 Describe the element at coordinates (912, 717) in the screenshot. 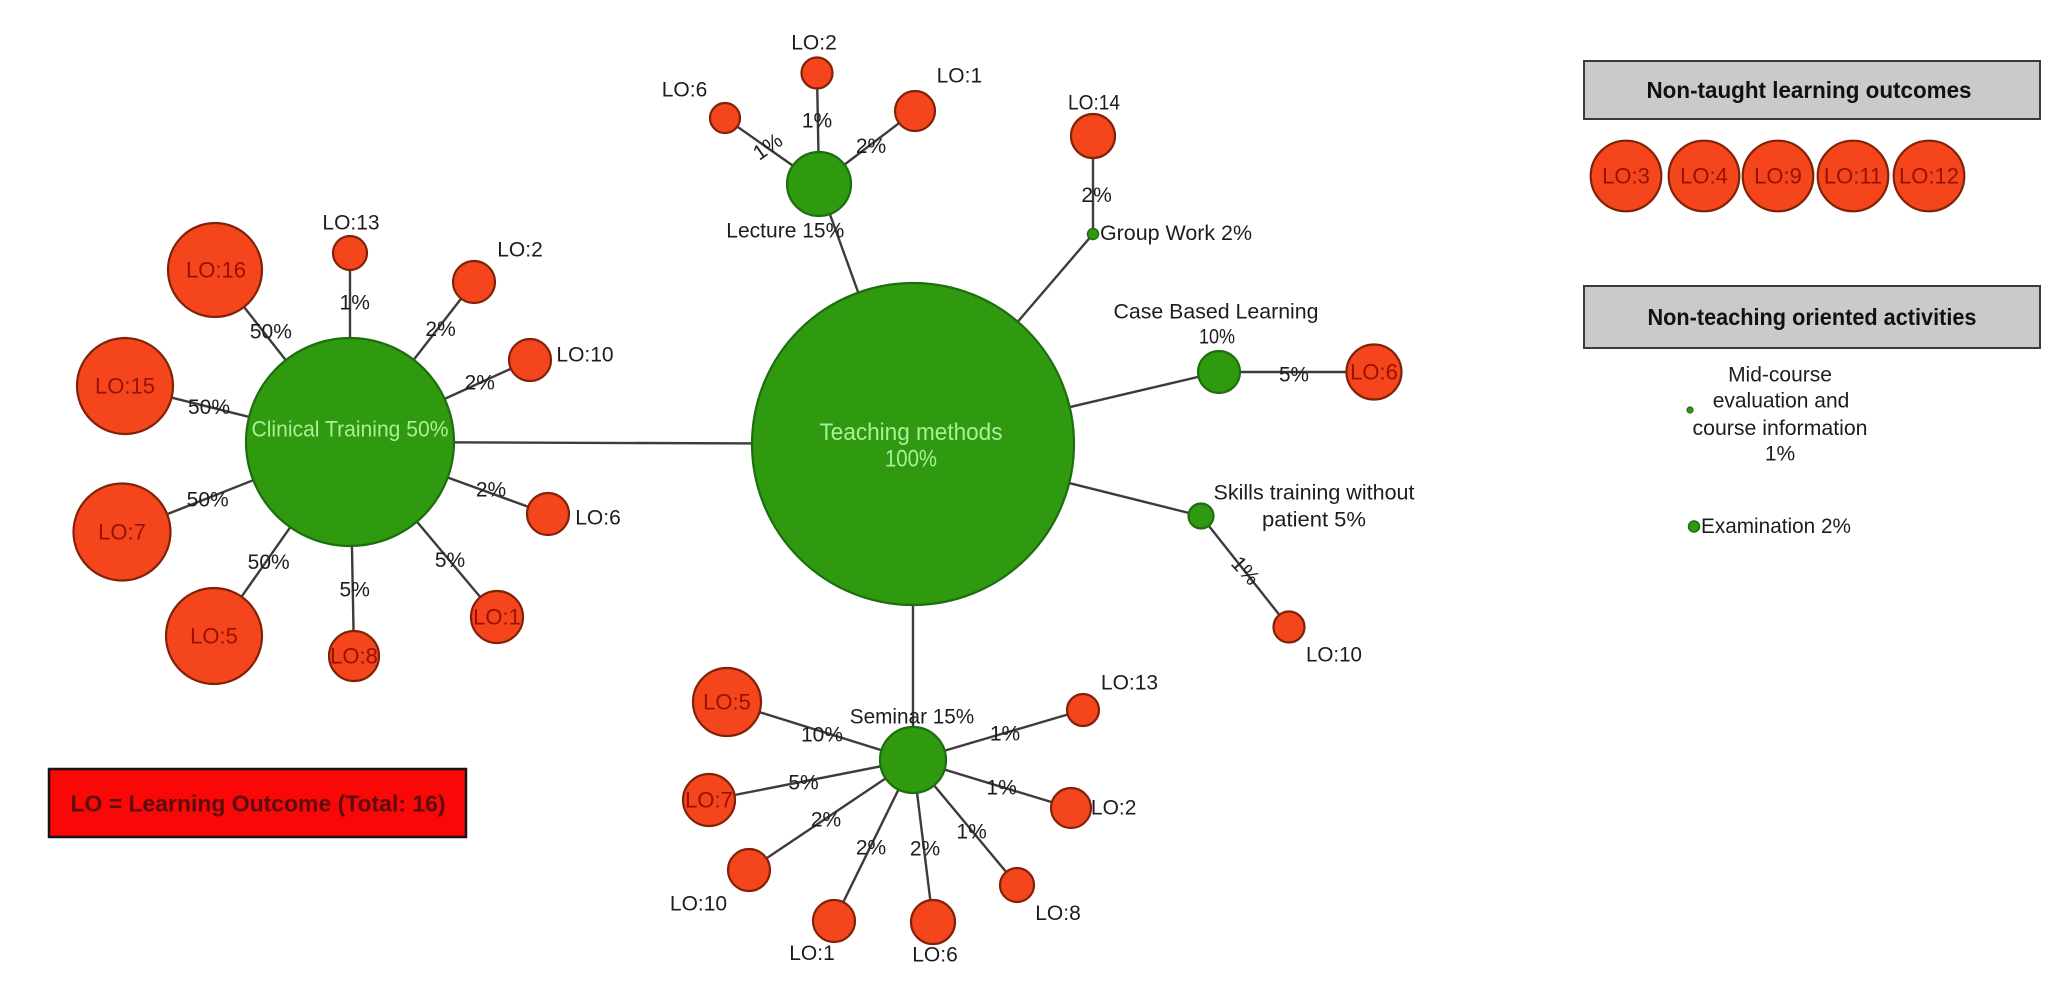

I see `svg-text: Seminar 15%` at that location.